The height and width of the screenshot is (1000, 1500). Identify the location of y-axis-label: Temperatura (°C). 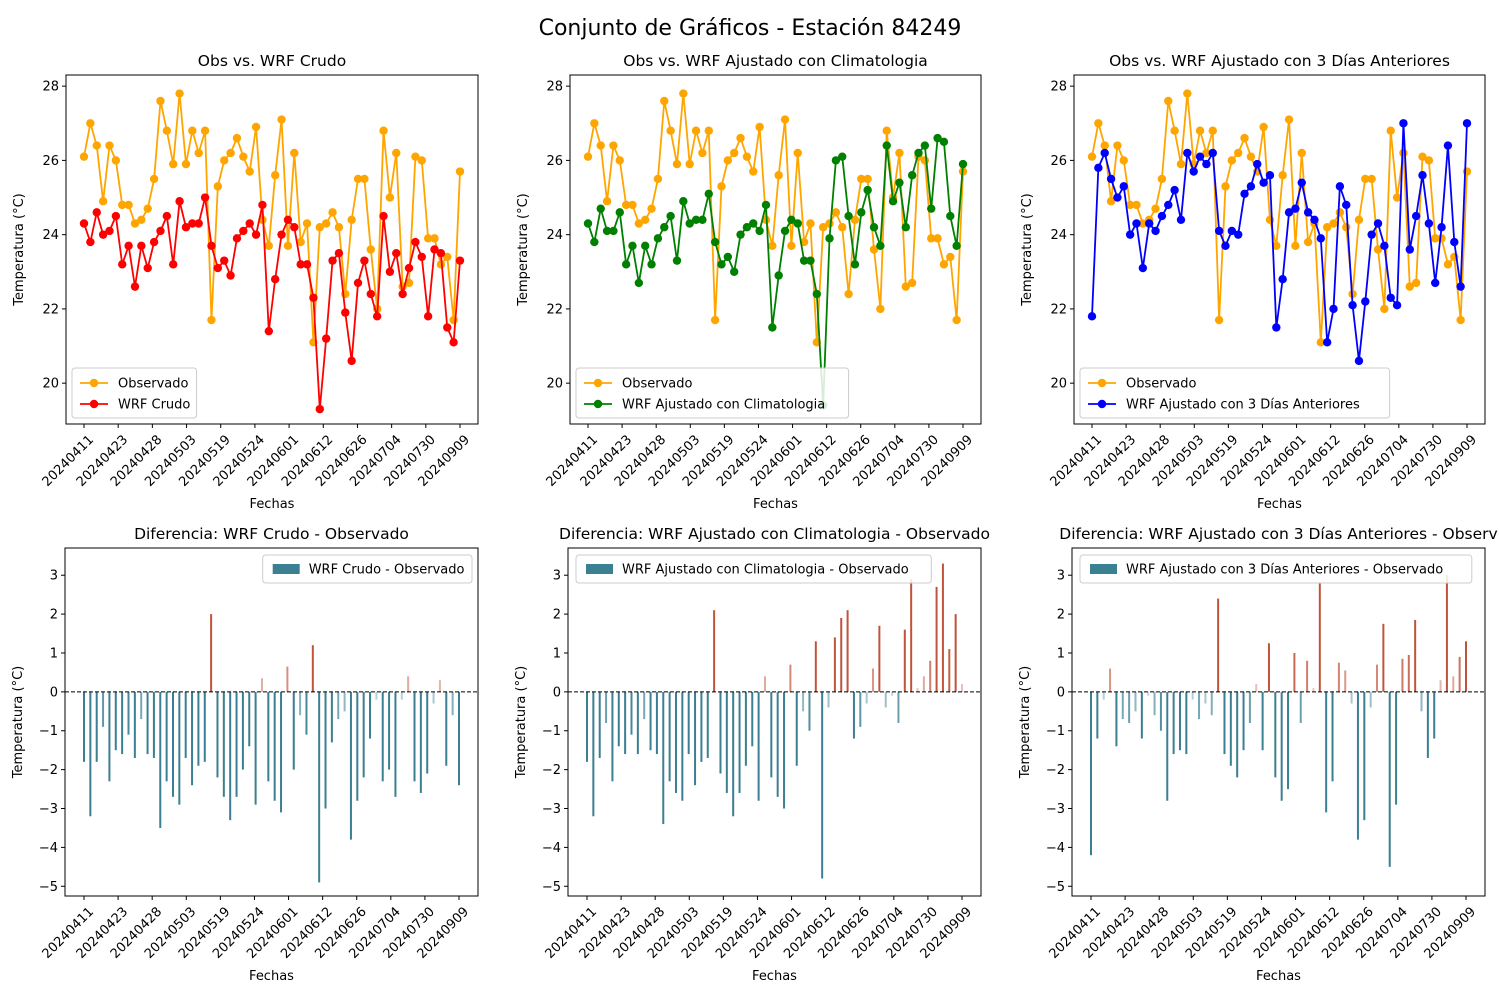
(1027, 249).